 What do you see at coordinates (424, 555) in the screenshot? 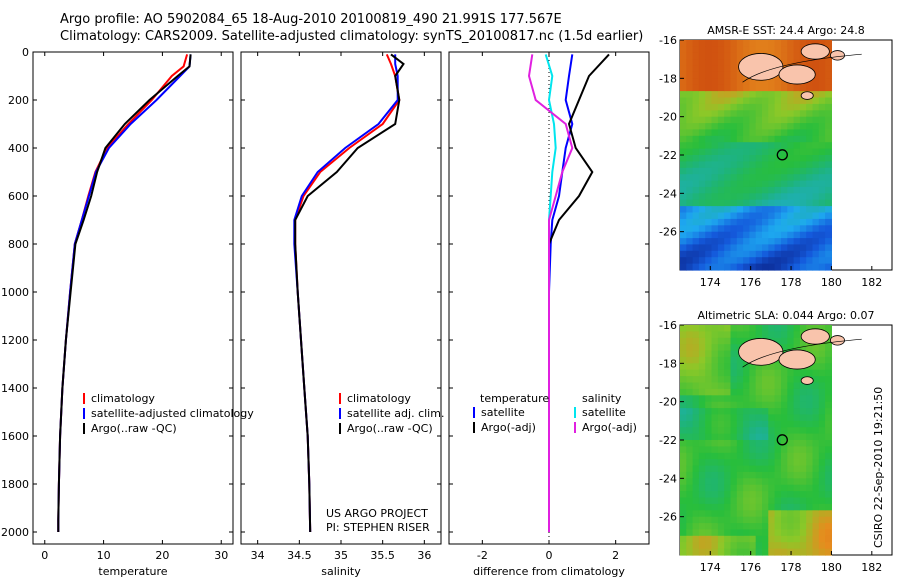
I see `sal-xtick-label: 36` at bounding box center [424, 555].